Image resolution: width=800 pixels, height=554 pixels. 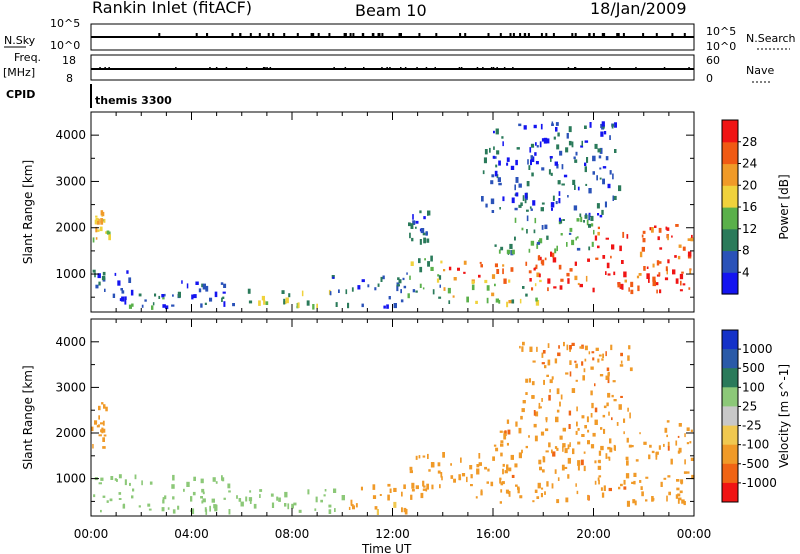 I want to click on y-tick-label: 4000, so click(x=70, y=135).